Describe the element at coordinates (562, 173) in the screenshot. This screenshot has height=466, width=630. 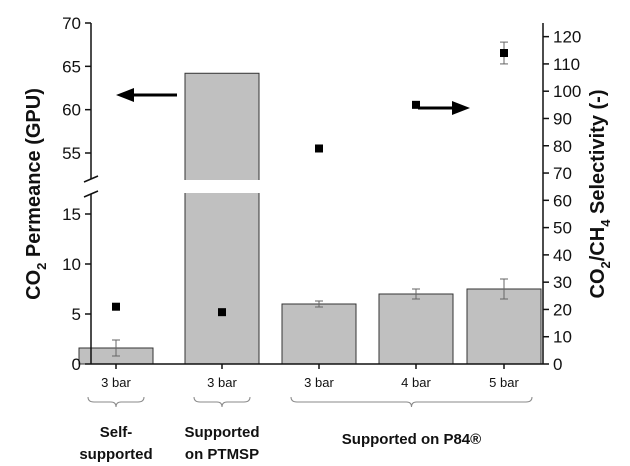
I see `y2-tick-label: 70` at that location.